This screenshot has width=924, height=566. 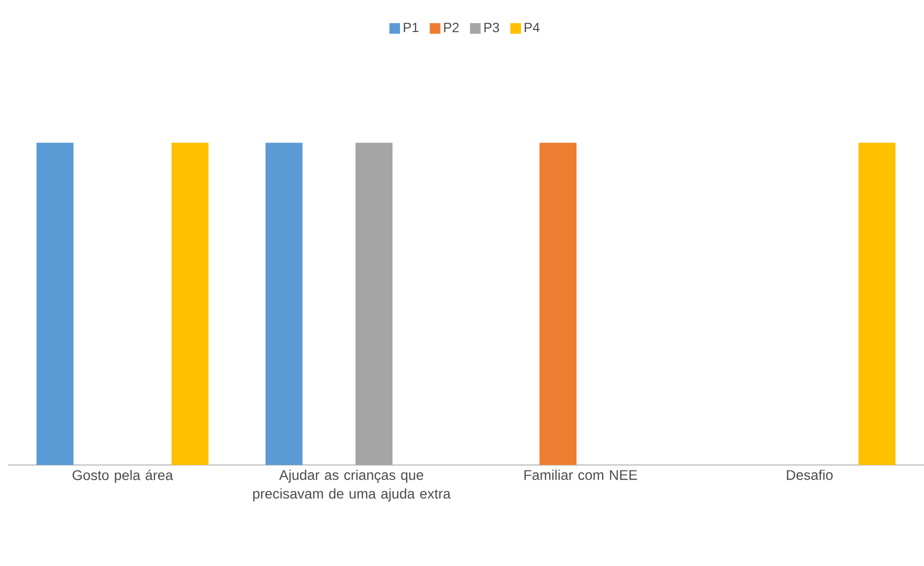 What do you see at coordinates (532, 27) in the screenshot?
I see `legend-label: P4` at bounding box center [532, 27].